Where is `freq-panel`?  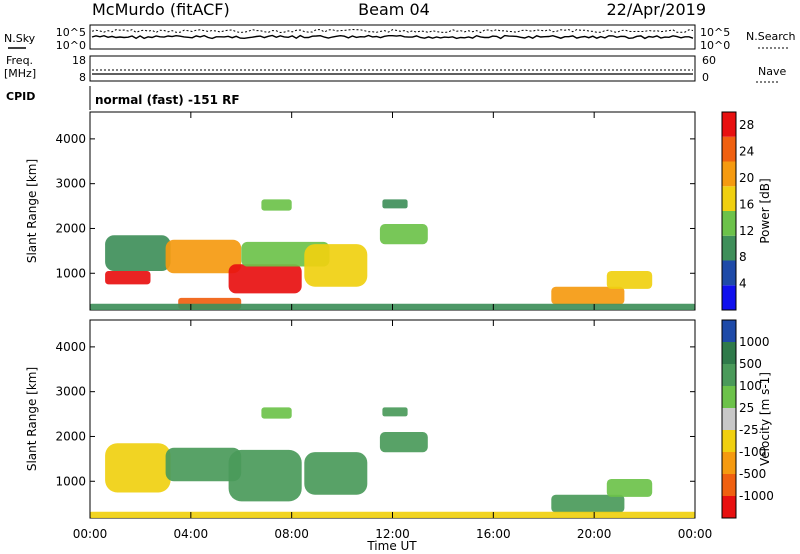
freq-panel is located at coordinates (392, 68).